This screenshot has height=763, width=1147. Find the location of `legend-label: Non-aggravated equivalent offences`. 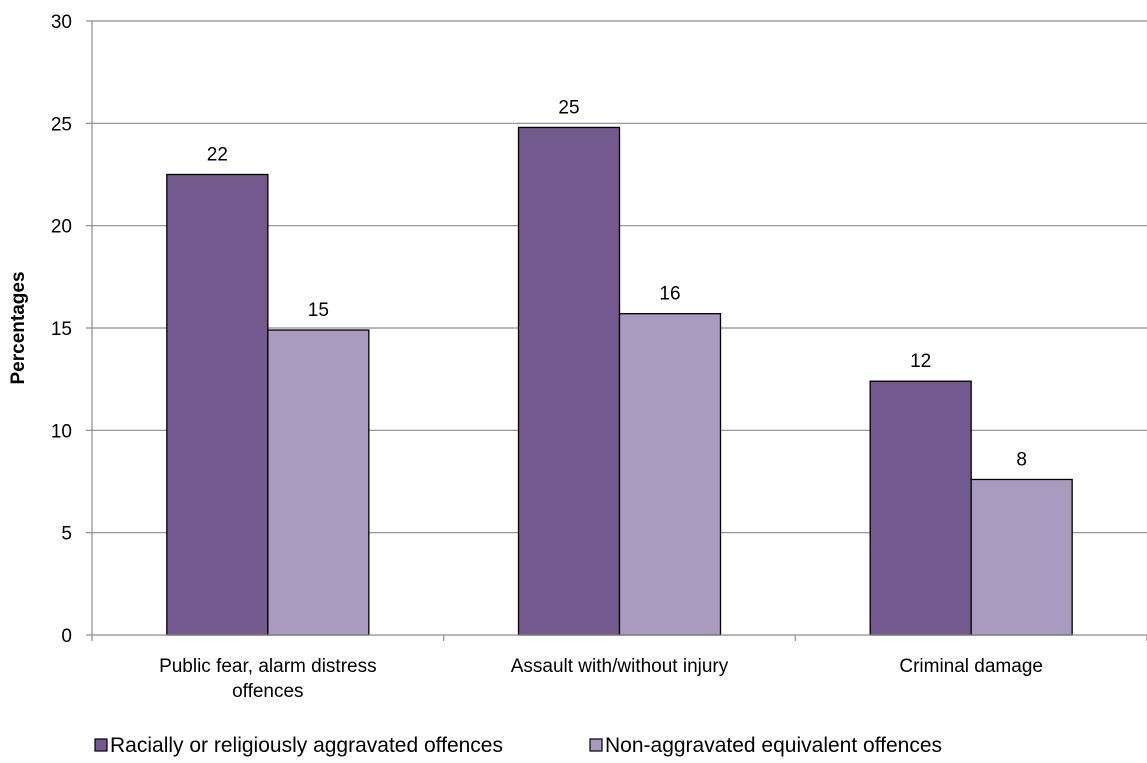

legend-label: Non-aggravated equivalent offences is located at coordinates (773, 745).